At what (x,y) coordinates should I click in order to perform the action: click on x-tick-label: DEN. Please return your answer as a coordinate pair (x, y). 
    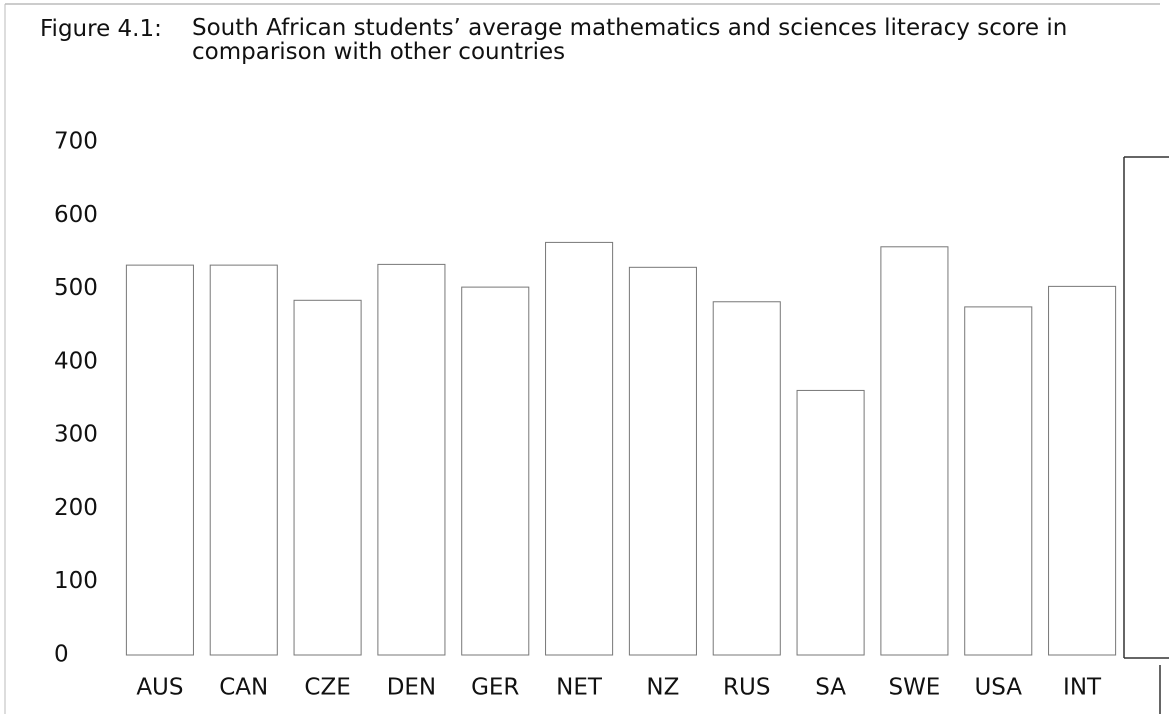
    Looking at the image, I should click on (411, 688).